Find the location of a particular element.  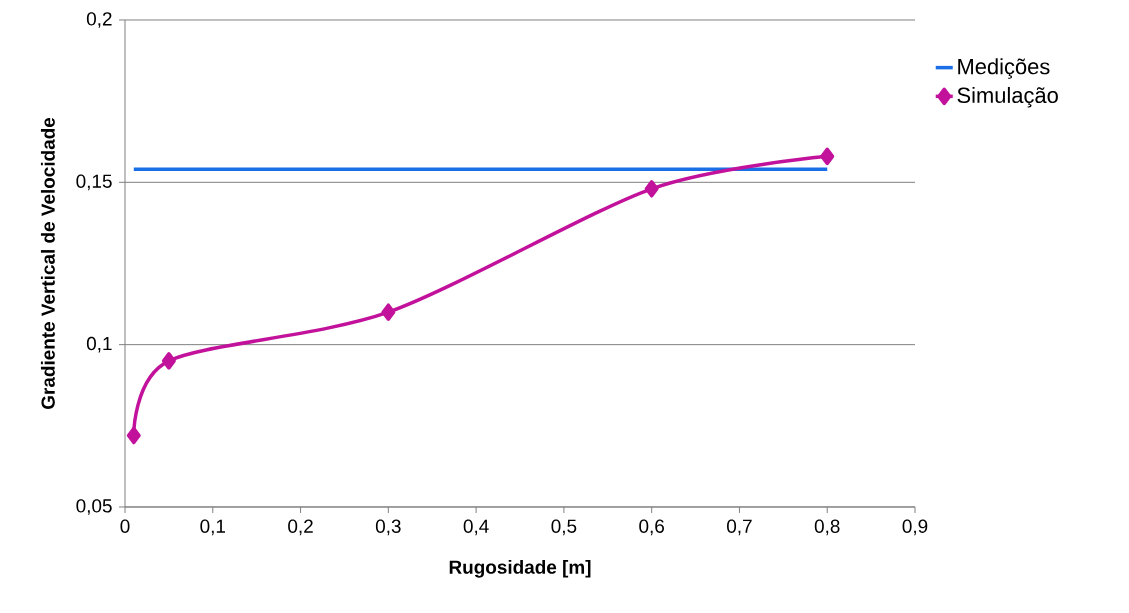

x-tick-label: 0,9 is located at coordinates (915, 527).